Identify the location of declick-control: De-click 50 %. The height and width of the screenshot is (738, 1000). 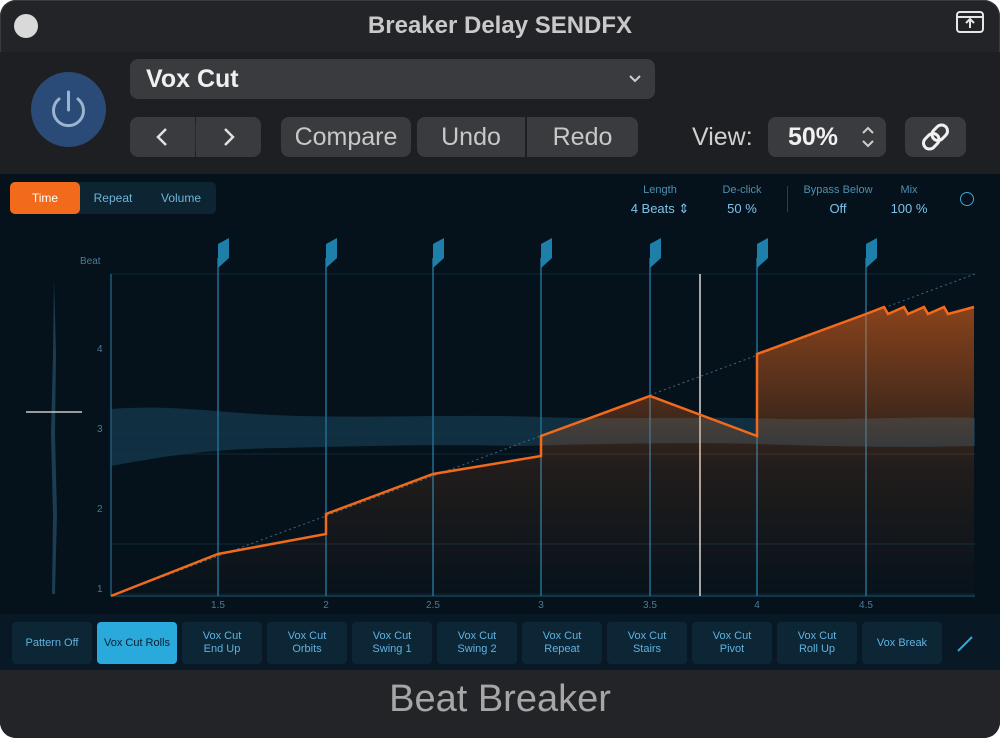
(742, 200).